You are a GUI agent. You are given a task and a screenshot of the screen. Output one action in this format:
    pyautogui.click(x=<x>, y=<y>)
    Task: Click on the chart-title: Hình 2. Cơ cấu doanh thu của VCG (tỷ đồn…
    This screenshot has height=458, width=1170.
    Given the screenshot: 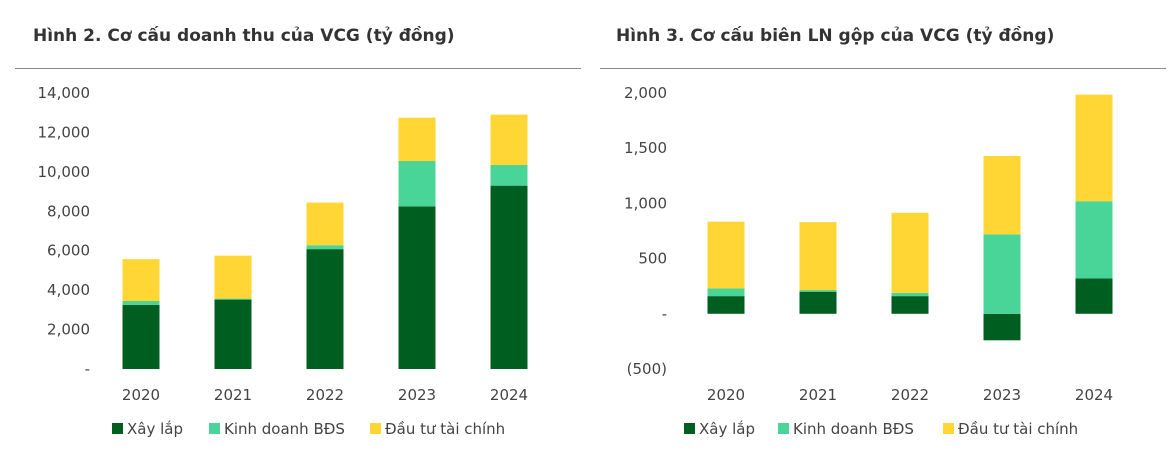 What is the action you would take?
    pyautogui.click(x=244, y=36)
    